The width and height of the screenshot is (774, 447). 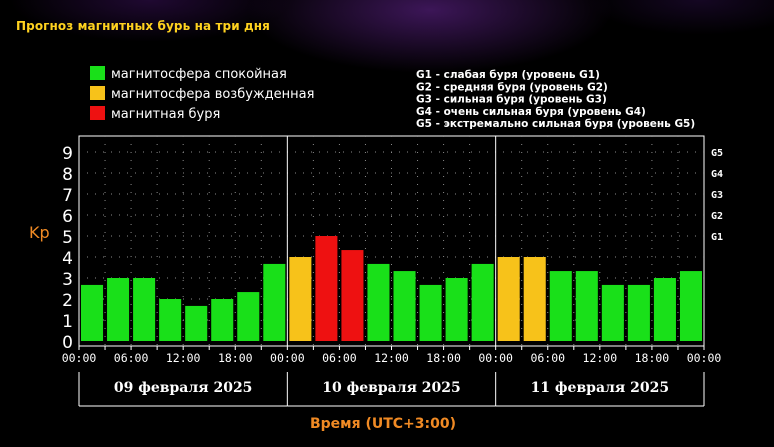 I want to click on x-axis-label: Время (UTC+3:00), so click(x=383, y=424).